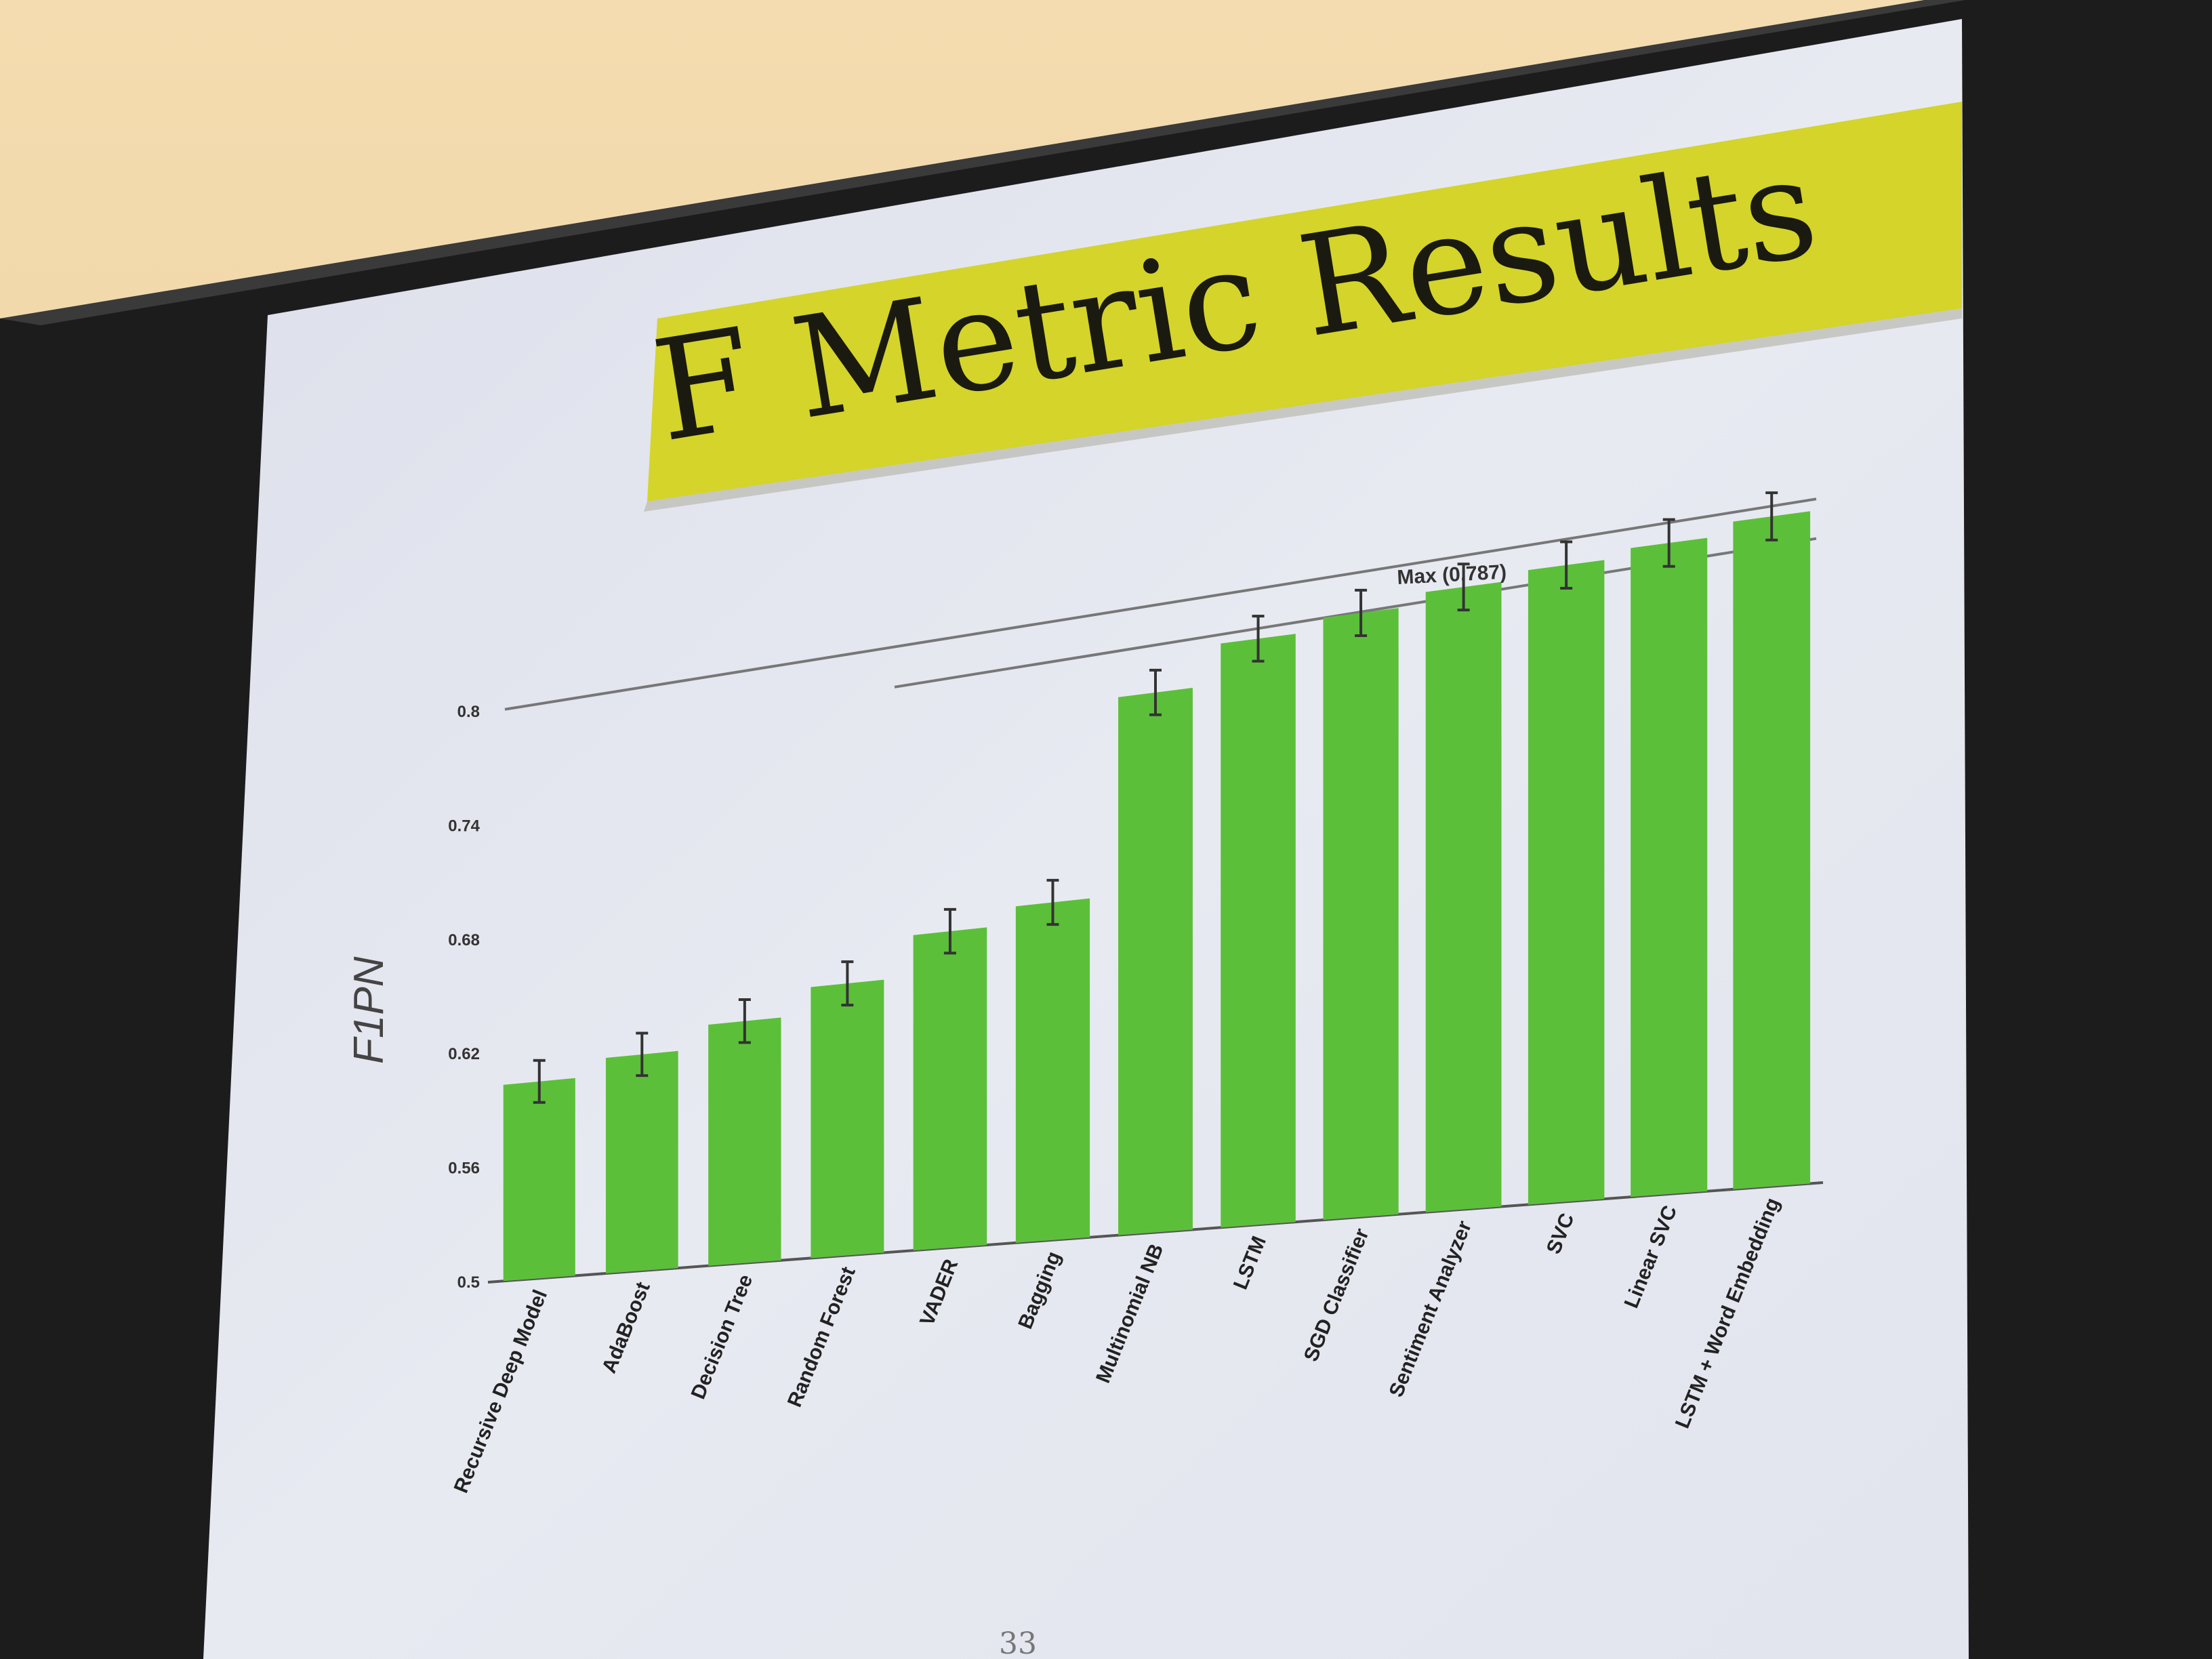  I want to click on title-band, so click(1304, 301).